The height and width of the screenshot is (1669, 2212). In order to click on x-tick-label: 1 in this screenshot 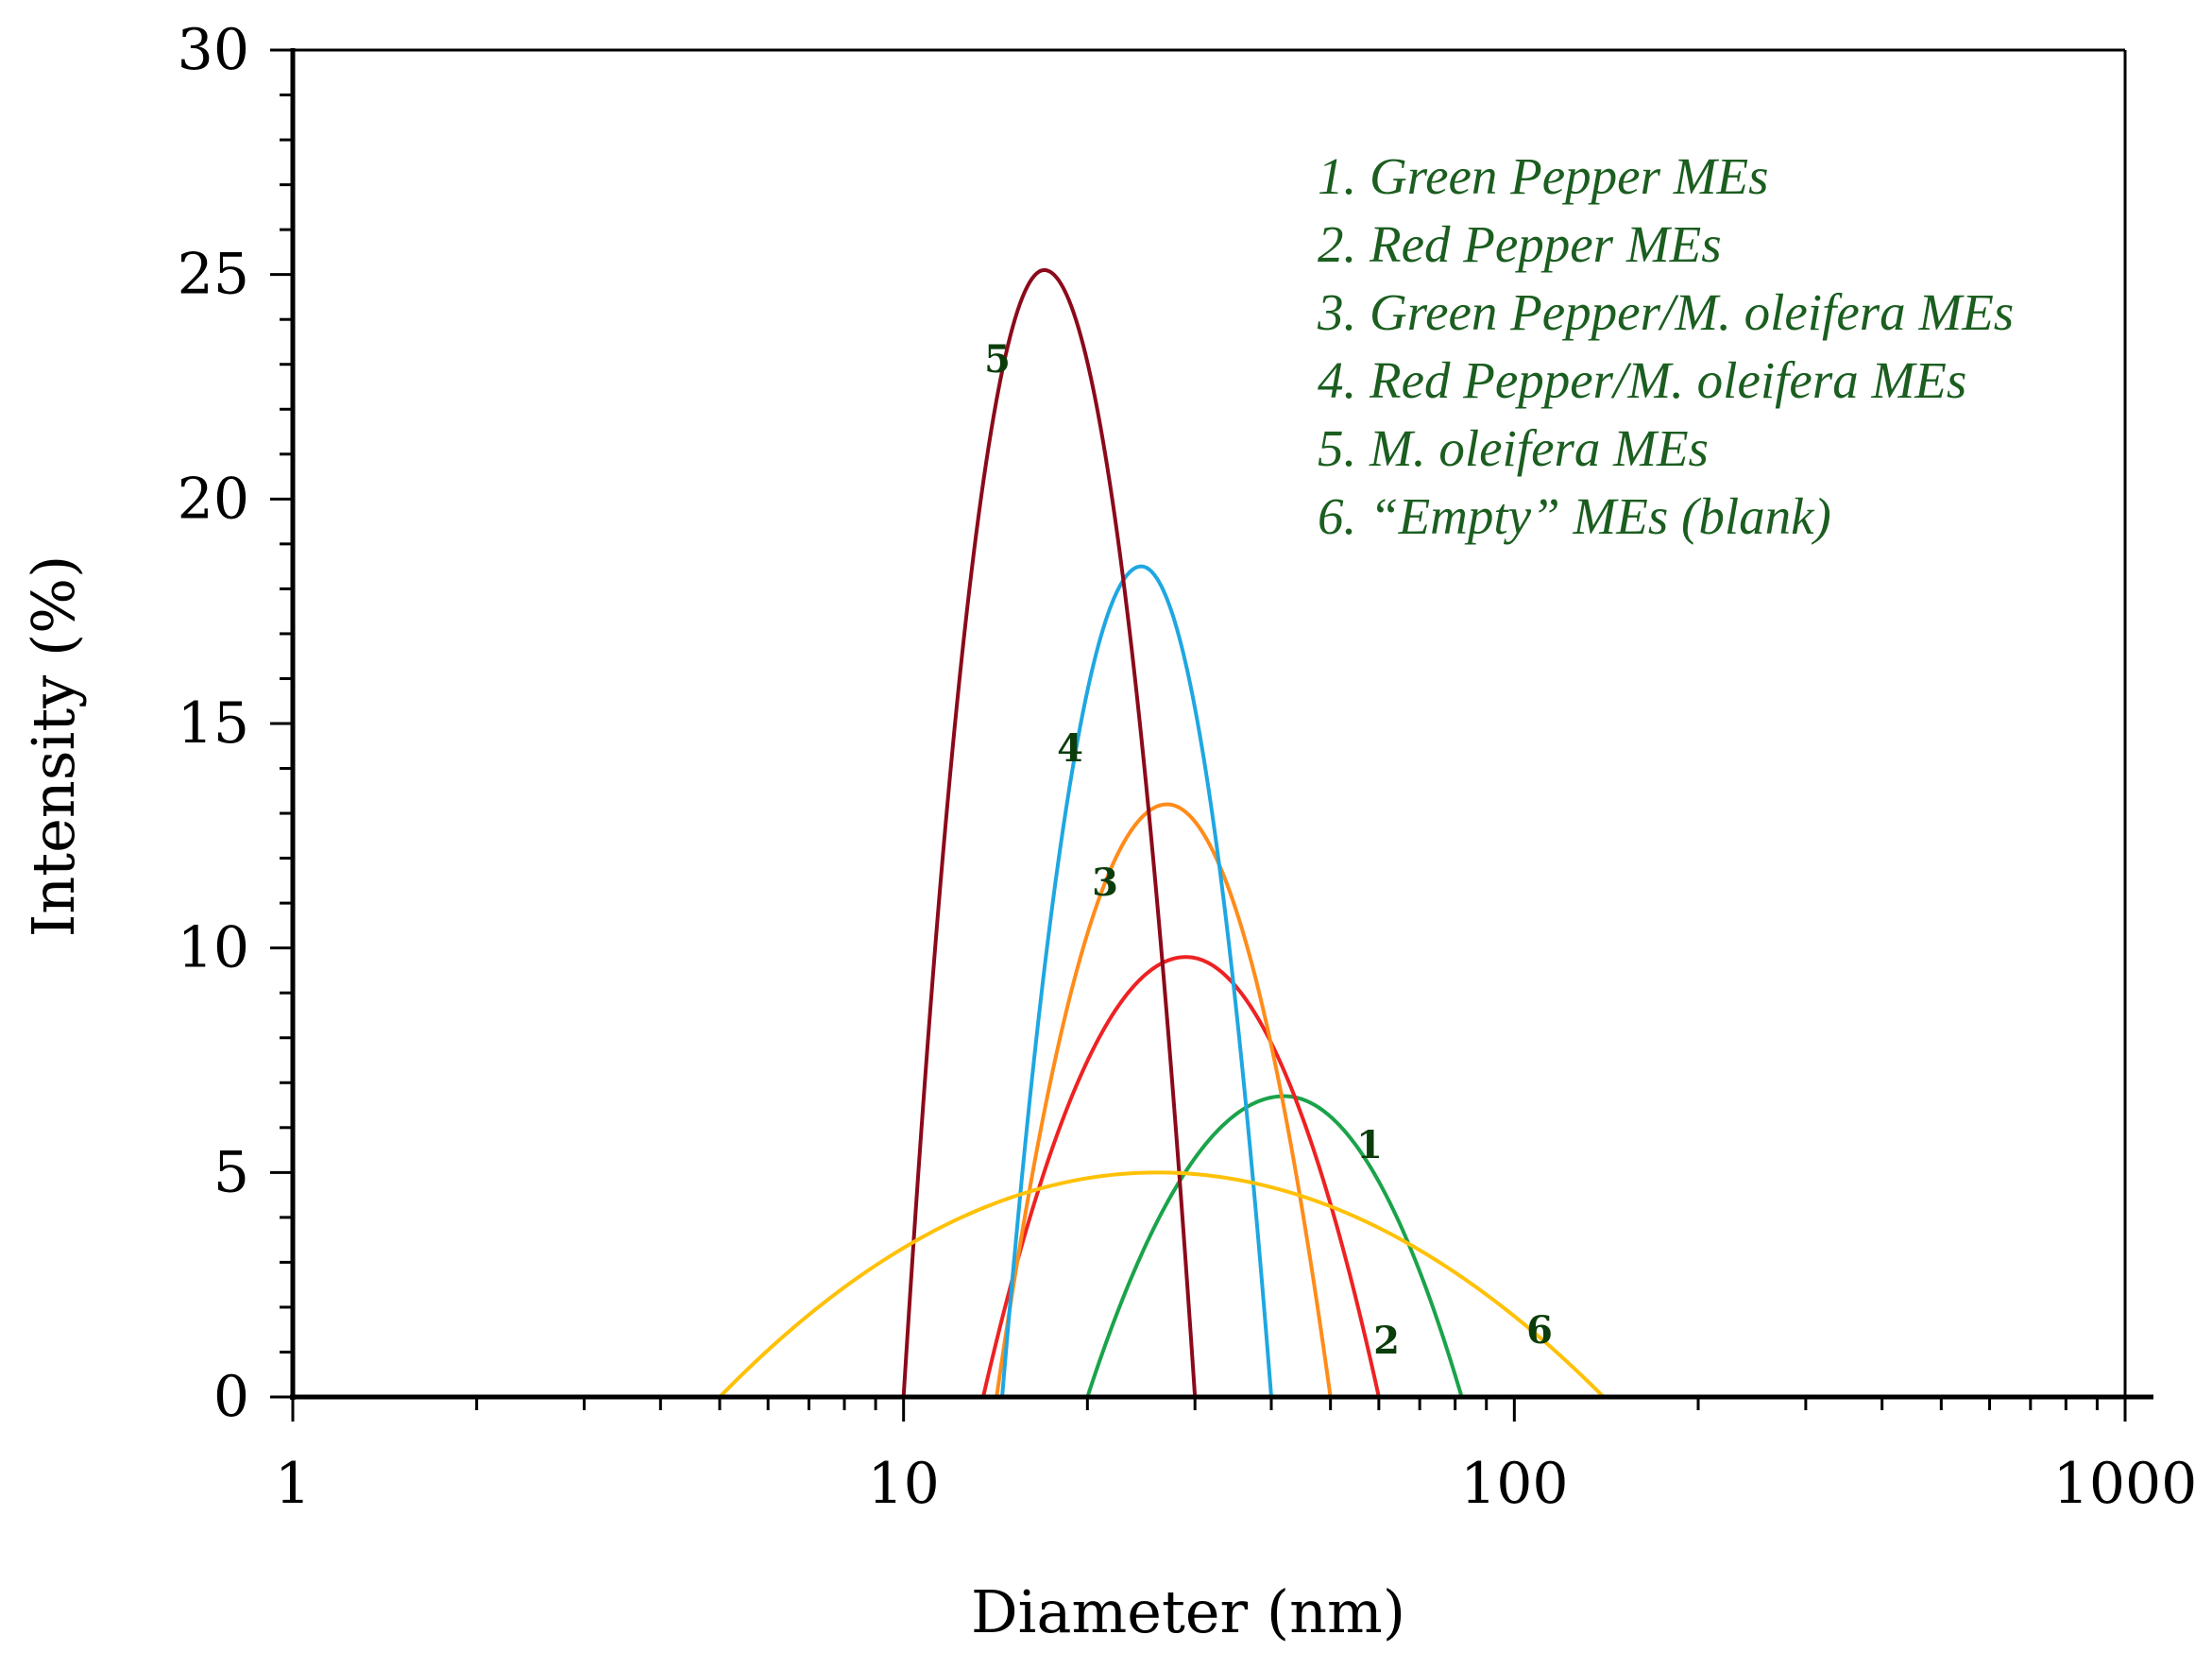, I will do `click(293, 1484)`.